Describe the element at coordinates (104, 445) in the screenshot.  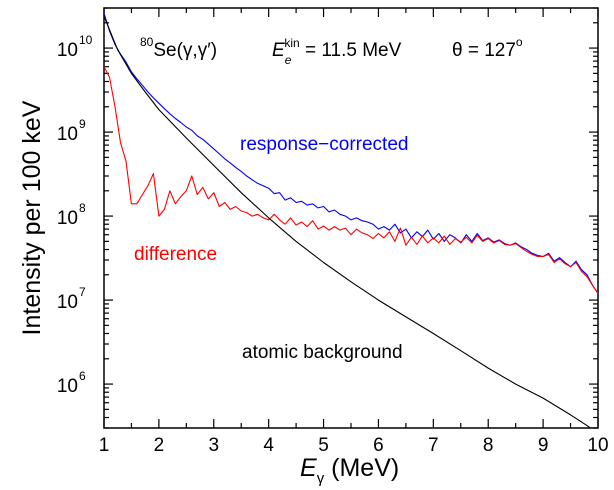
I see `x-tick-label: 1` at that location.